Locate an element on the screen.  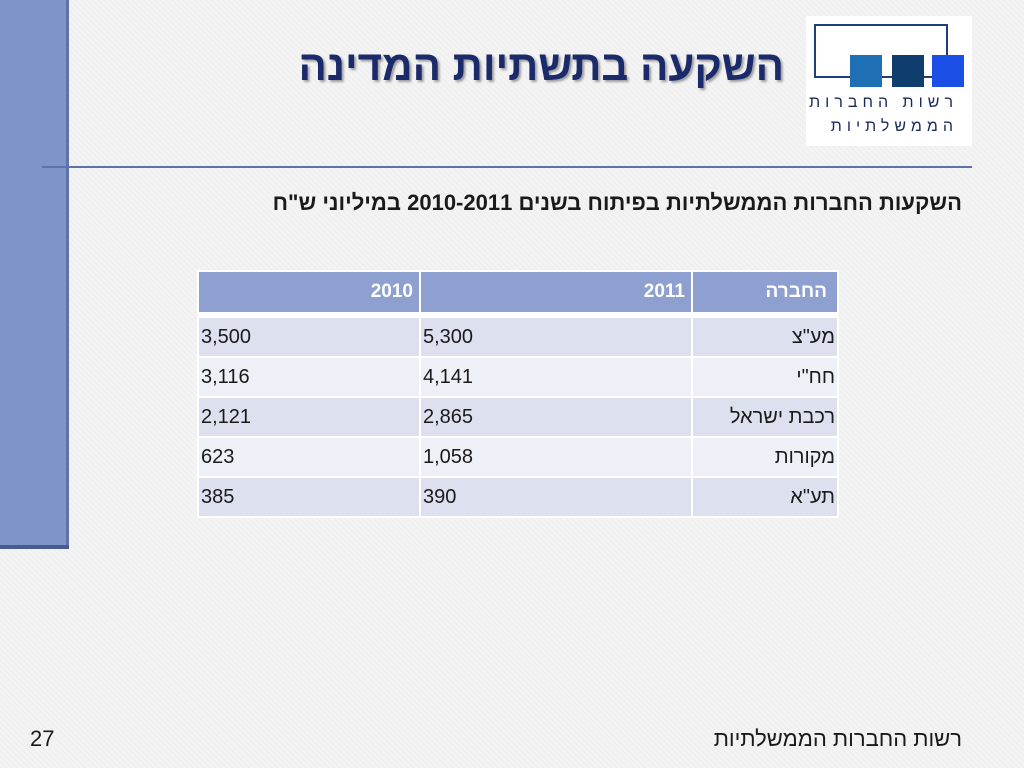
logo-square-bright is located at coordinates (948, 71).